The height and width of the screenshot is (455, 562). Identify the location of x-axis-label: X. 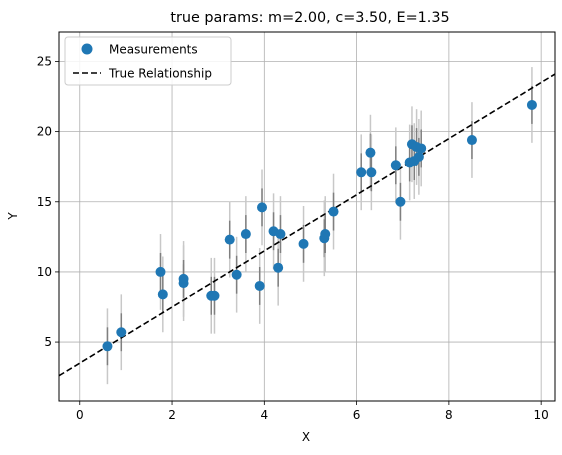
(306, 437).